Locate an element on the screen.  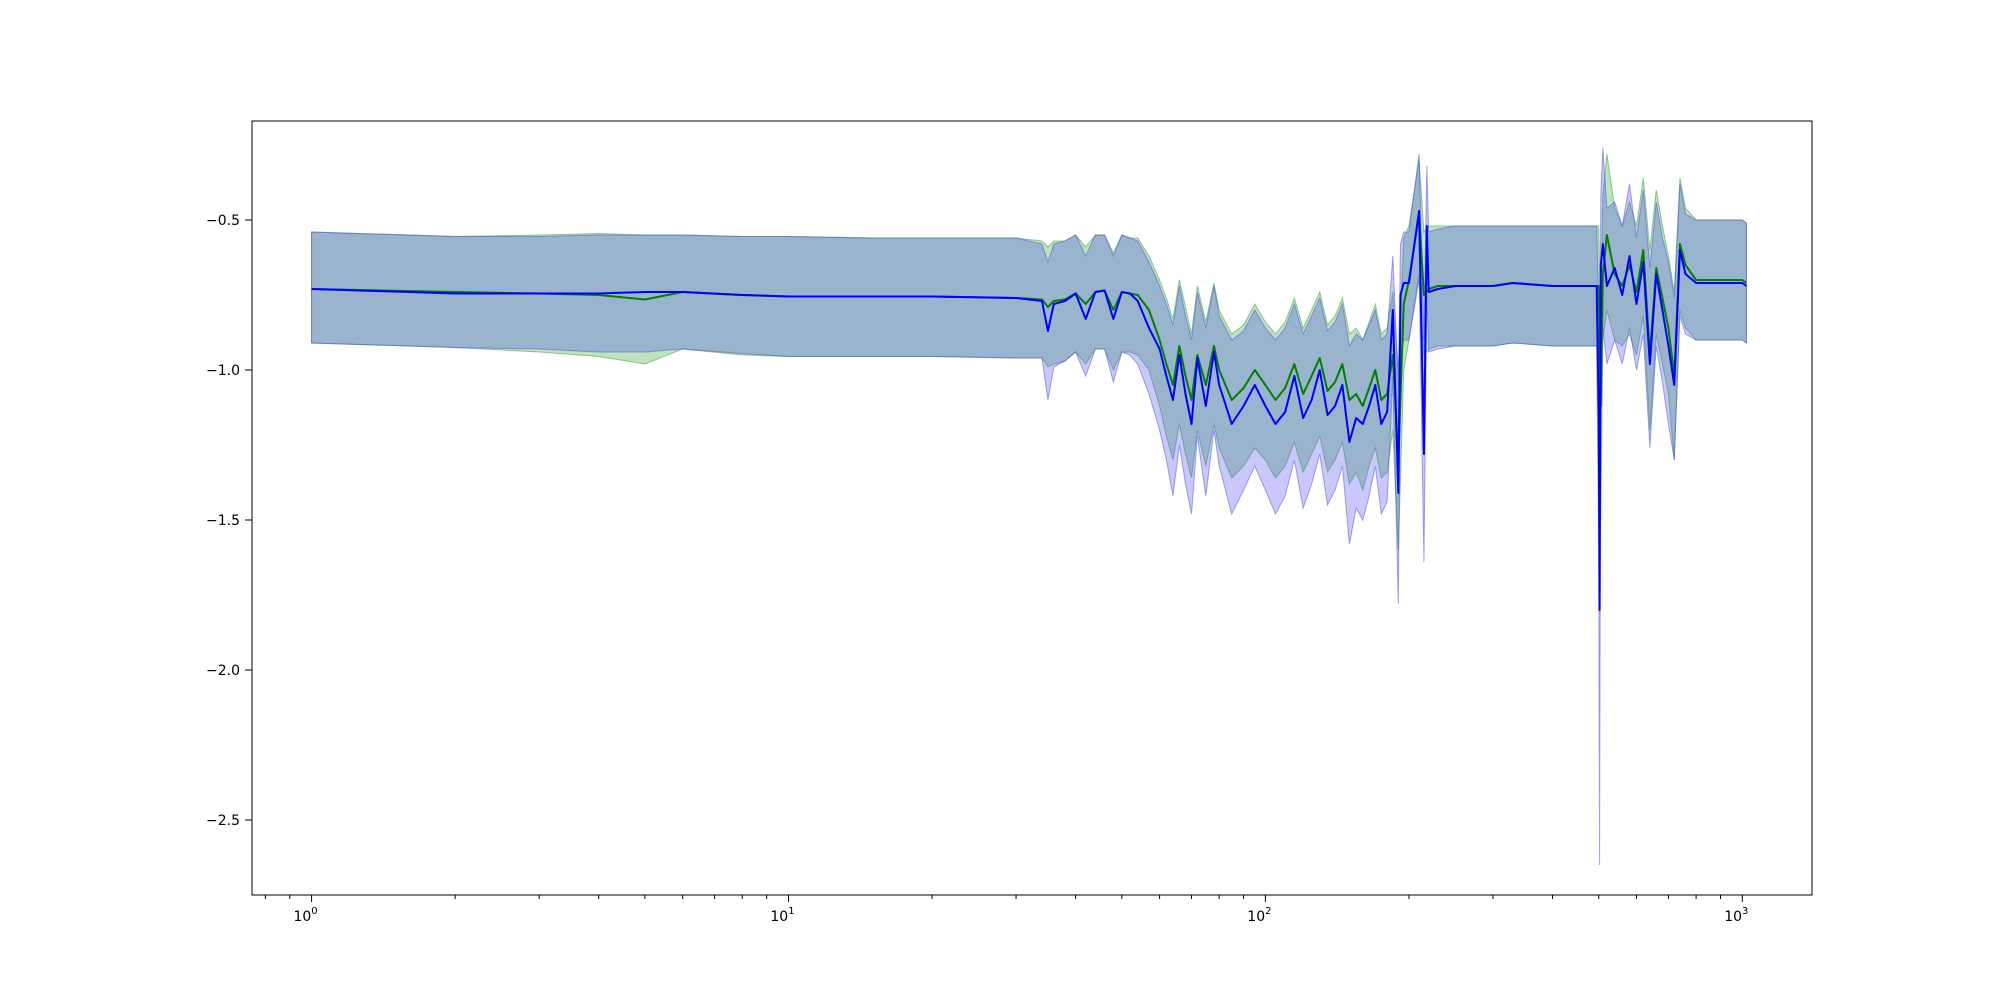
x-tick-label: 10¹ is located at coordinates (782, 915).